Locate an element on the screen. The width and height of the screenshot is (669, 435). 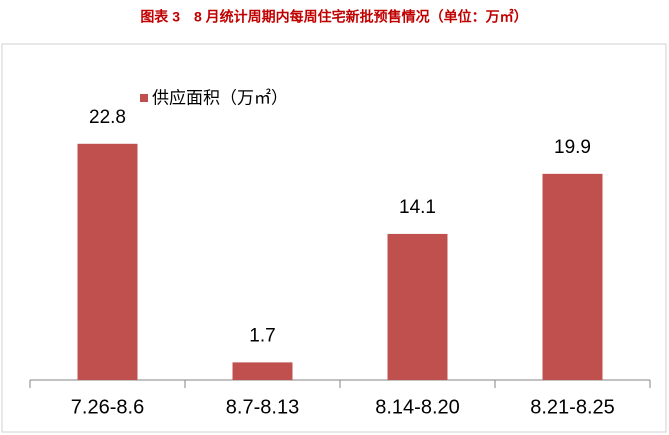
data-label: 14.1 is located at coordinates (417, 207).